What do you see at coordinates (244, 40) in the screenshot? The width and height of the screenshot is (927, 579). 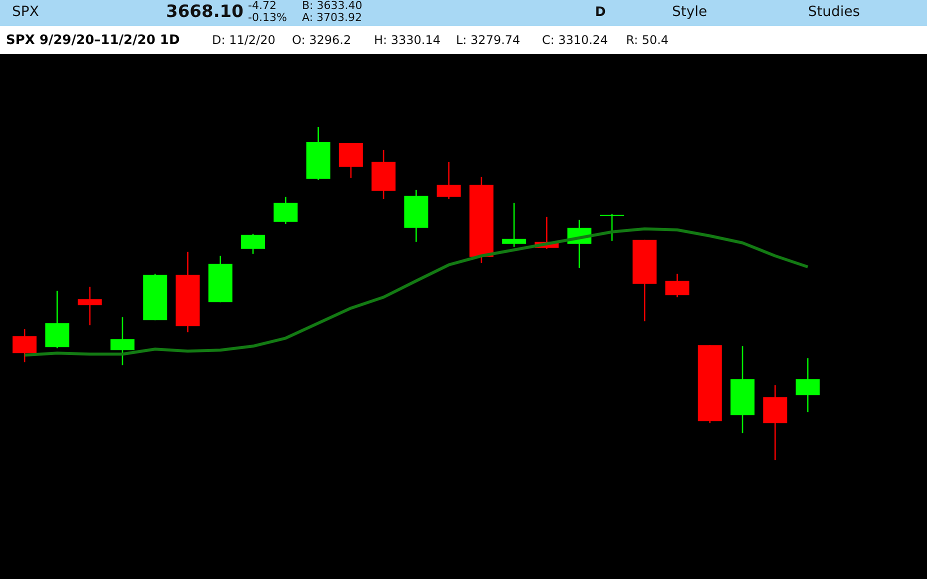 I see `text: D: 11/2/20` at bounding box center [244, 40].